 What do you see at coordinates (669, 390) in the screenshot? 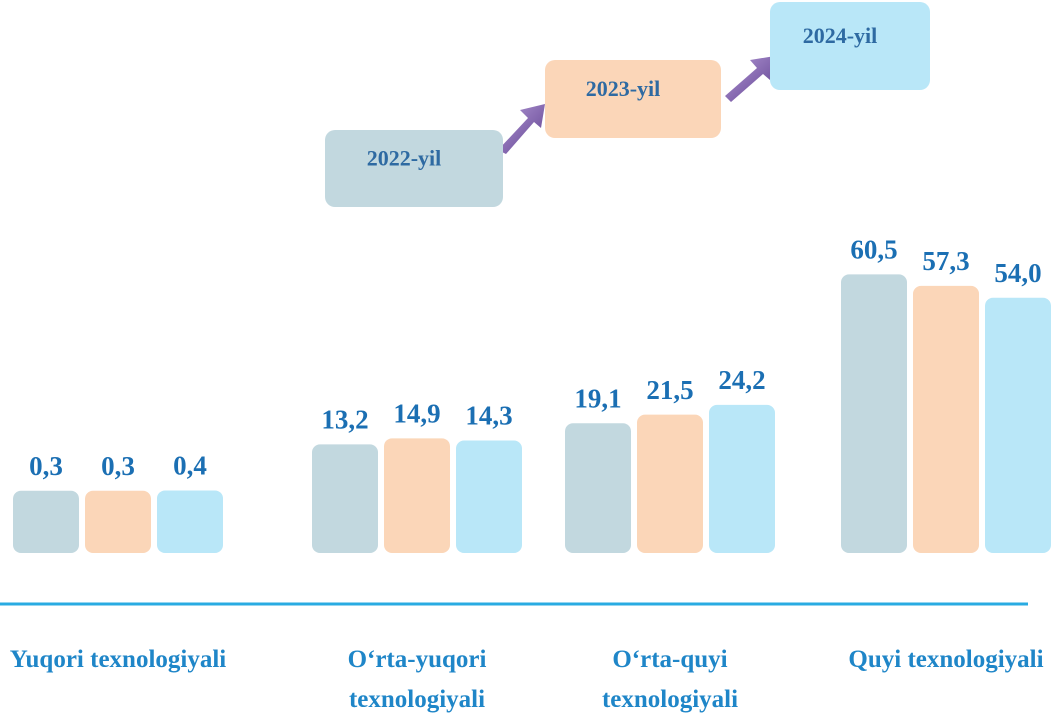
I see `value-label: 21,5` at bounding box center [669, 390].